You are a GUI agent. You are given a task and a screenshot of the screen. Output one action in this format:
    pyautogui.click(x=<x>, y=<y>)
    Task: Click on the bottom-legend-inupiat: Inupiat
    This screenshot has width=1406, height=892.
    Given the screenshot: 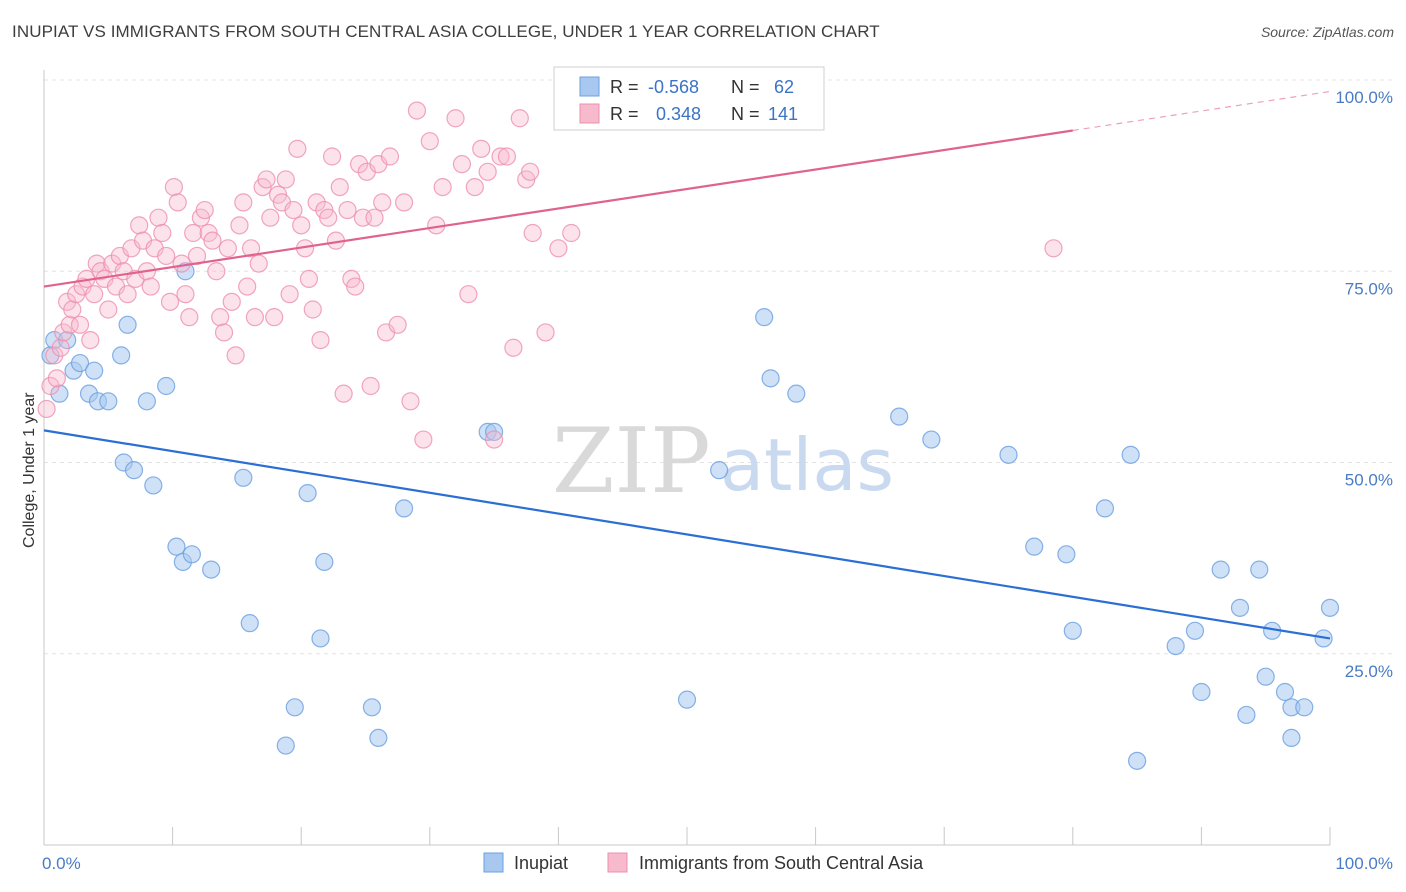 What is the action you would take?
    pyautogui.click(x=541, y=863)
    